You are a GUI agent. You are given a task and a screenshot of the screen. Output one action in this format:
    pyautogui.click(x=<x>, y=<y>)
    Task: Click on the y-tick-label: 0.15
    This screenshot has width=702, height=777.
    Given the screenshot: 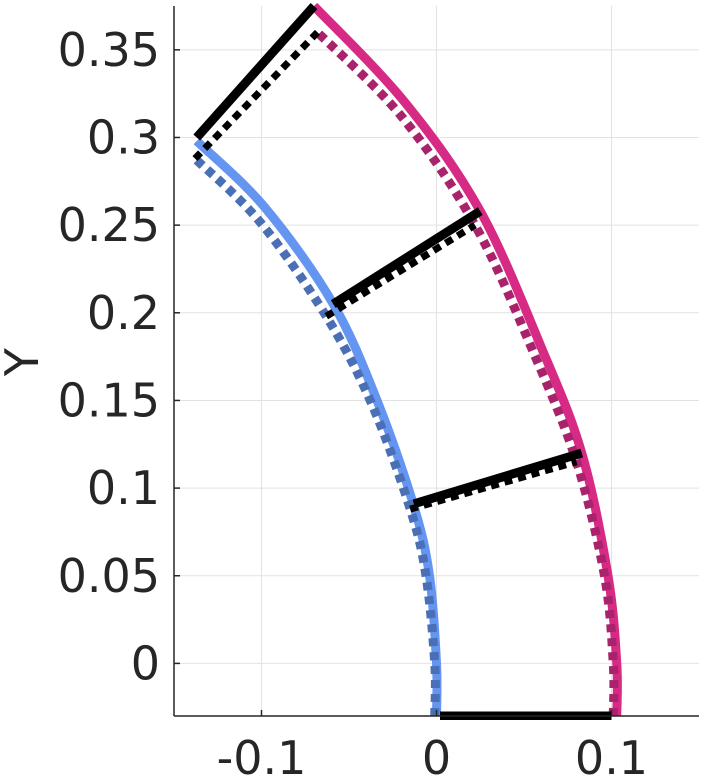 What is the action you would take?
    pyautogui.click(x=109, y=400)
    